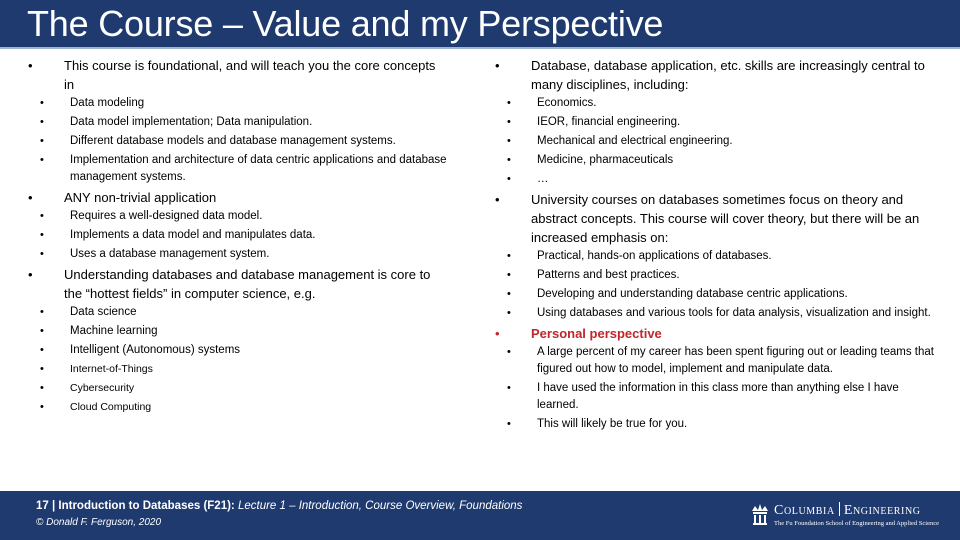 The image size is (960, 540). I want to click on bullet-item: • ANY non-trivial application, so click(238, 197).